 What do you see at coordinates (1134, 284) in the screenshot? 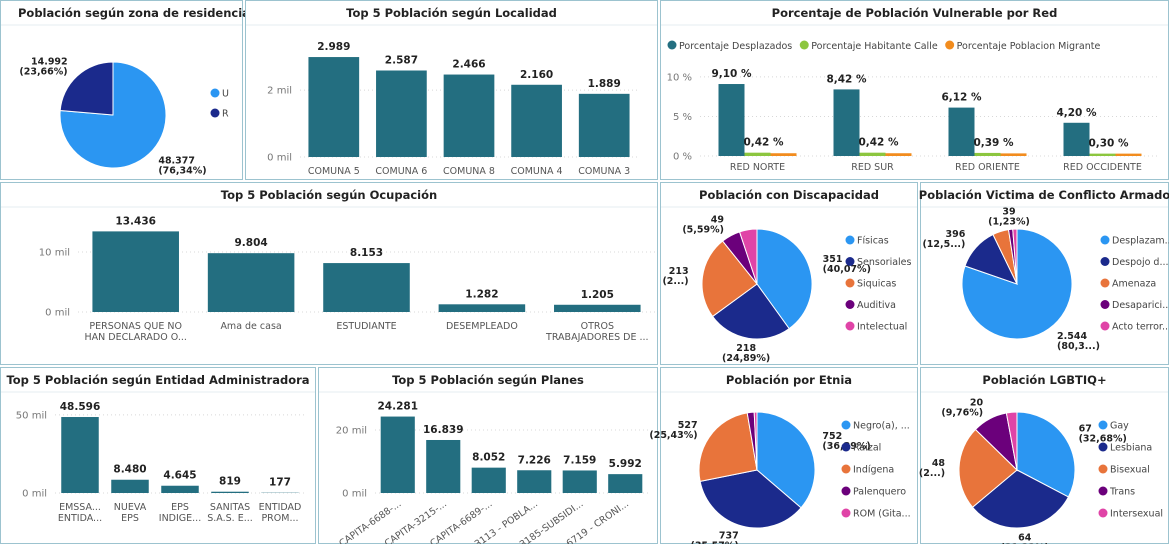
I see `legend-label: Amenaza` at bounding box center [1134, 284].